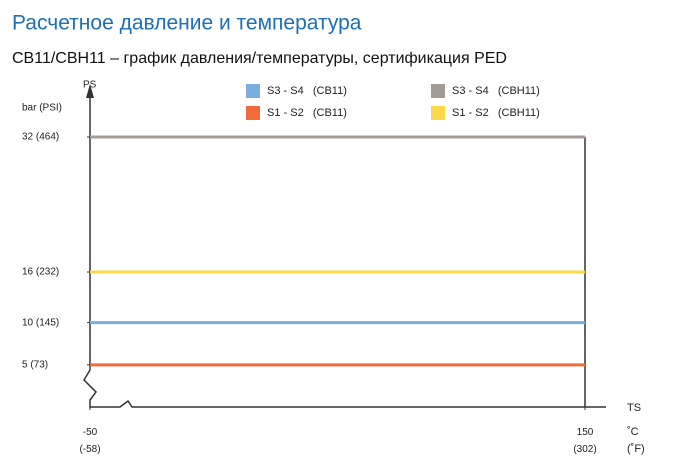 The height and width of the screenshot is (471, 691). Describe the element at coordinates (187, 23) in the screenshot. I see `chart-title: Расчетное давление и температура` at that location.